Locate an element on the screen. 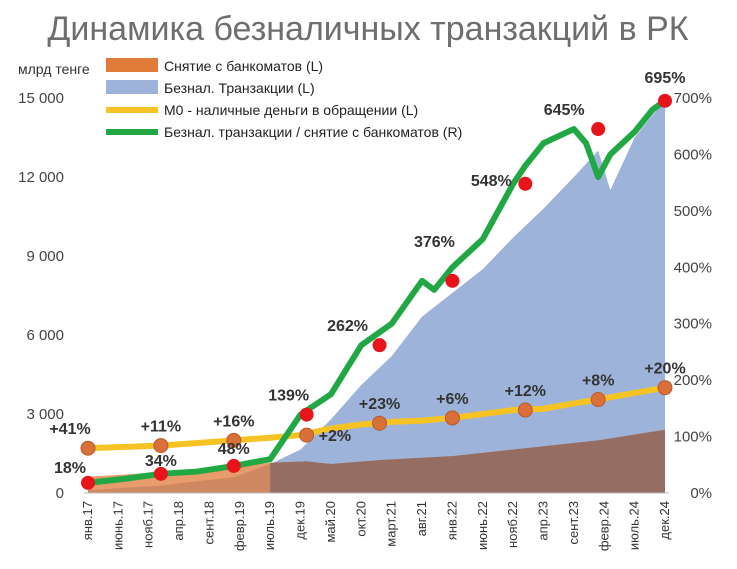 The height and width of the screenshot is (569, 737). x-tick-label: дек.19 is located at coordinates (300, 520).